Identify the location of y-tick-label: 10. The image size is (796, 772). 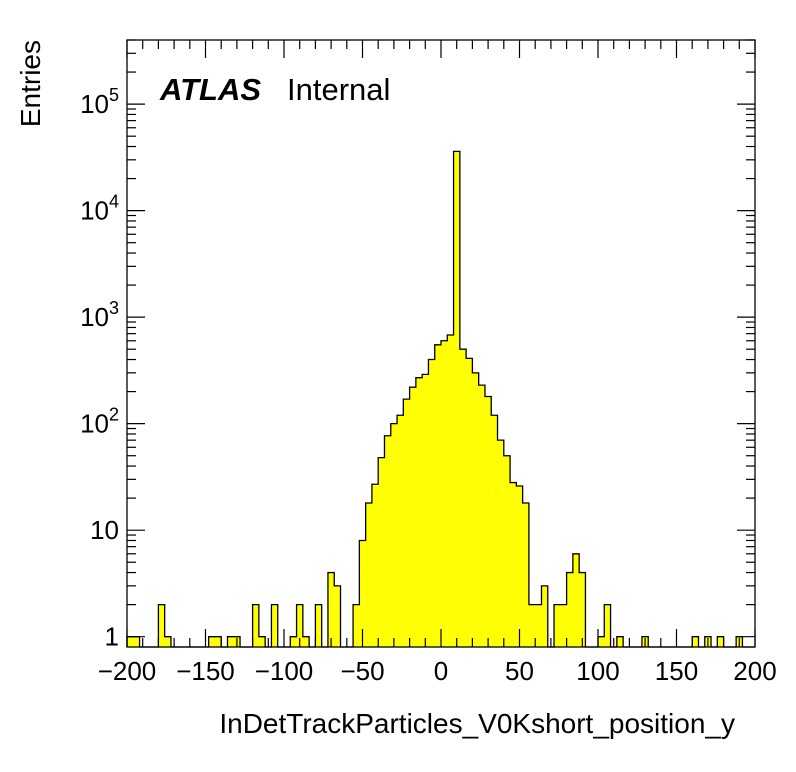
(104, 530).